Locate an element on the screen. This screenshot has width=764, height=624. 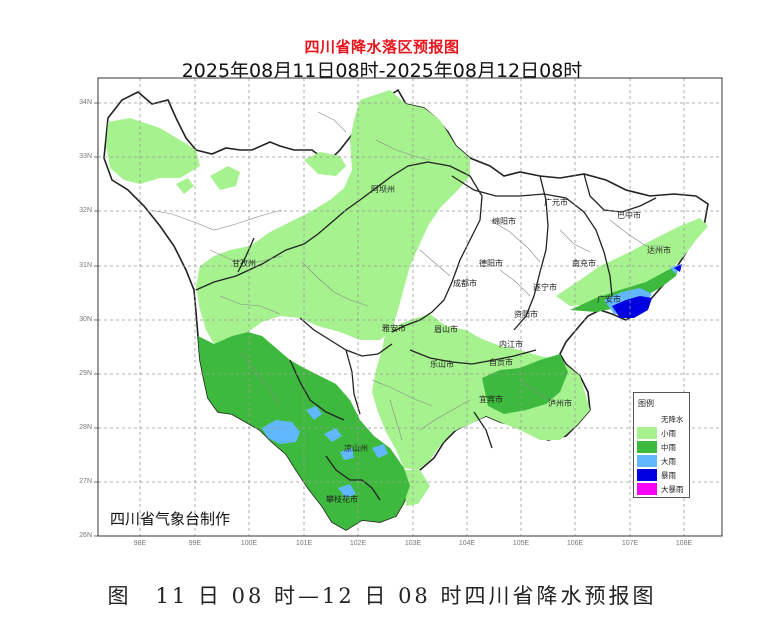
lon-label: 105E is located at coordinates (521, 543).